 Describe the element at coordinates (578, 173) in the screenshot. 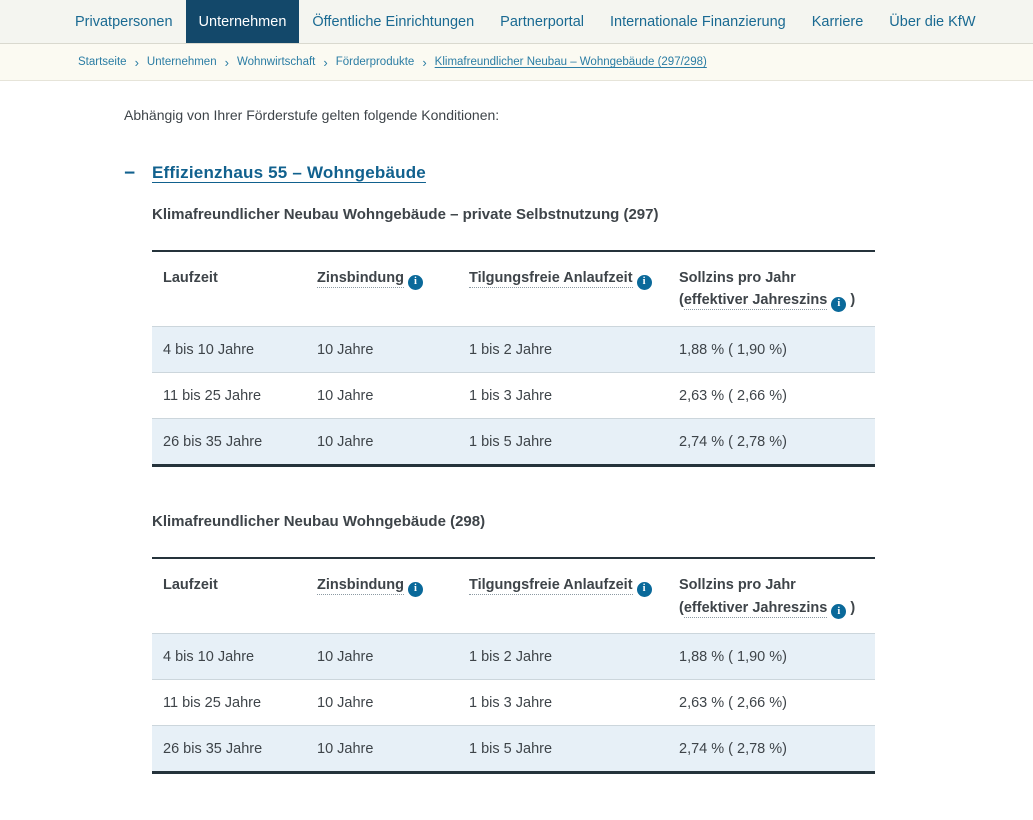

I see `accordion-section-header: − Effizienzhaus 55 – Wohngebäude` at that location.